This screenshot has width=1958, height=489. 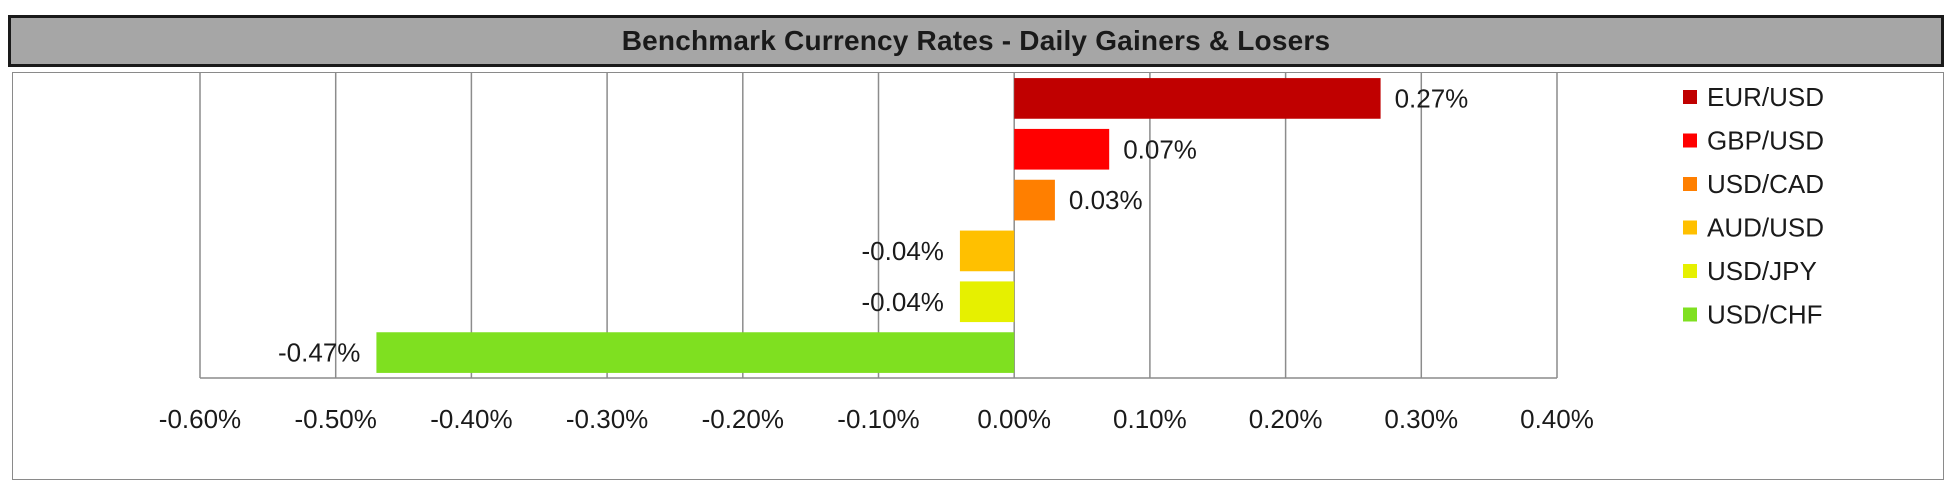 What do you see at coordinates (336, 419) in the screenshot?
I see `x-tick-label: -0.50%` at bounding box center [336, 419].